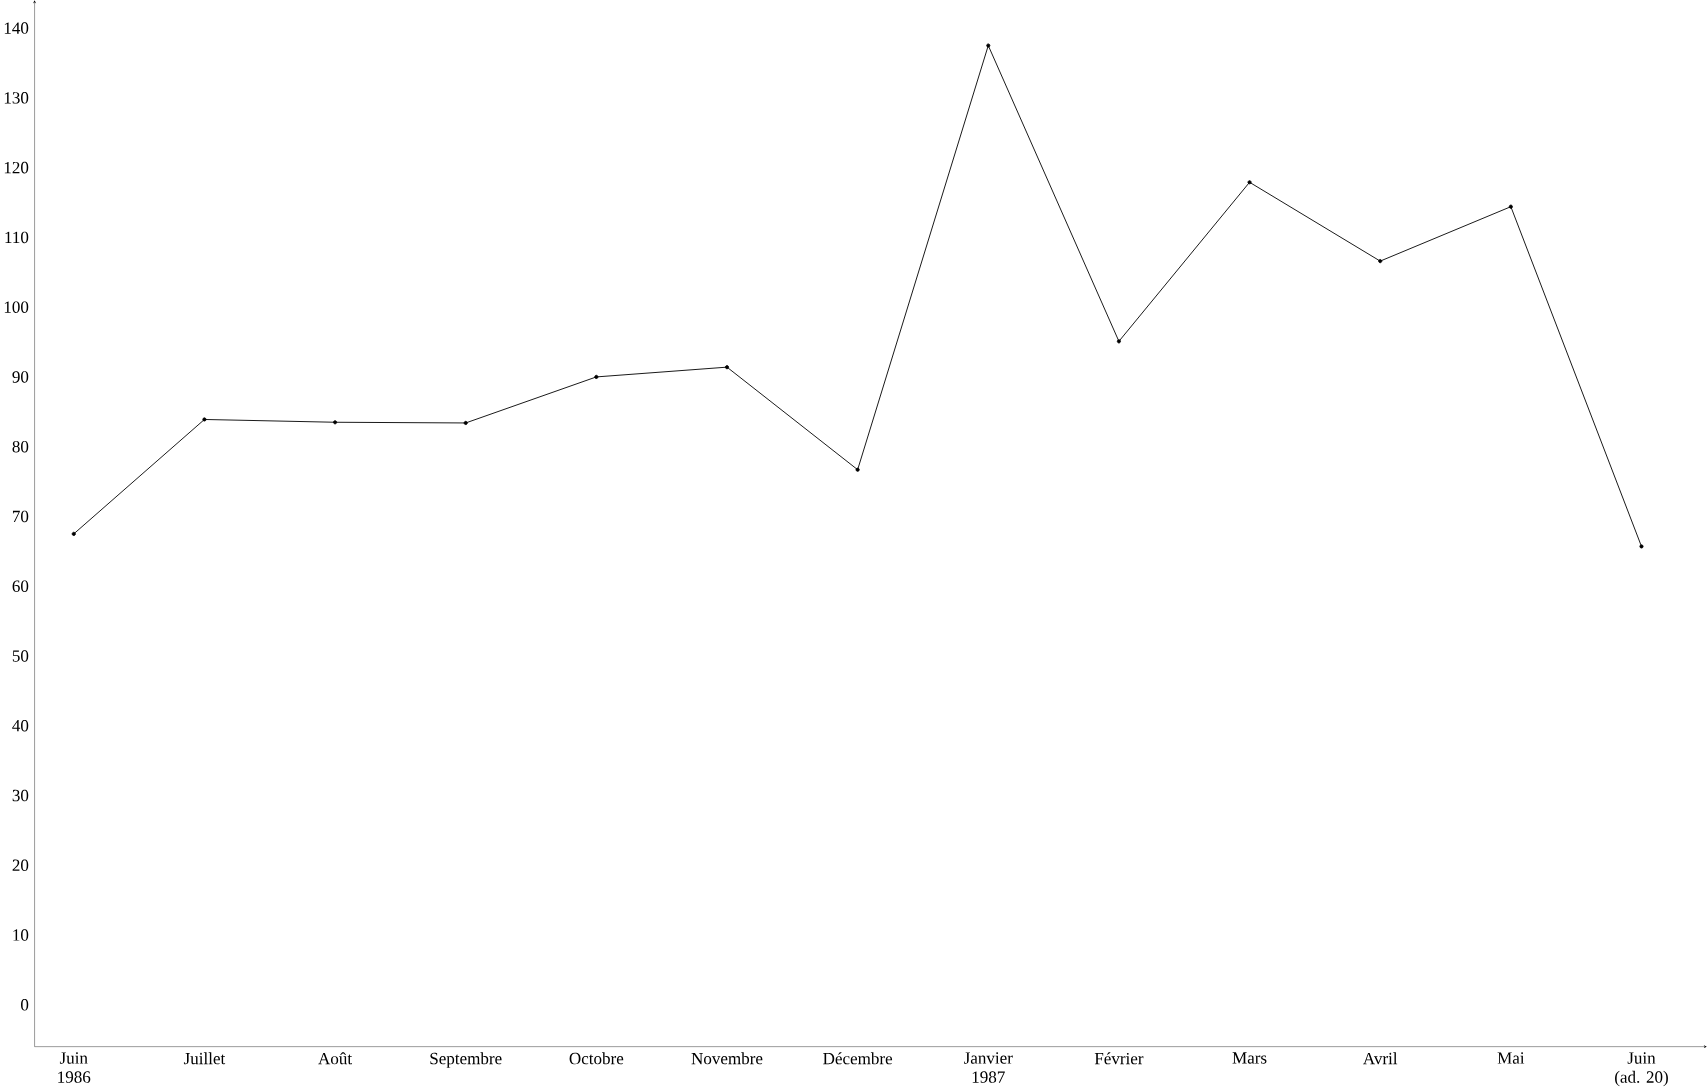 The width and height of the screenshot is (1707, 1090). I want to click on y-tick-label: 20, so click(20, 865).